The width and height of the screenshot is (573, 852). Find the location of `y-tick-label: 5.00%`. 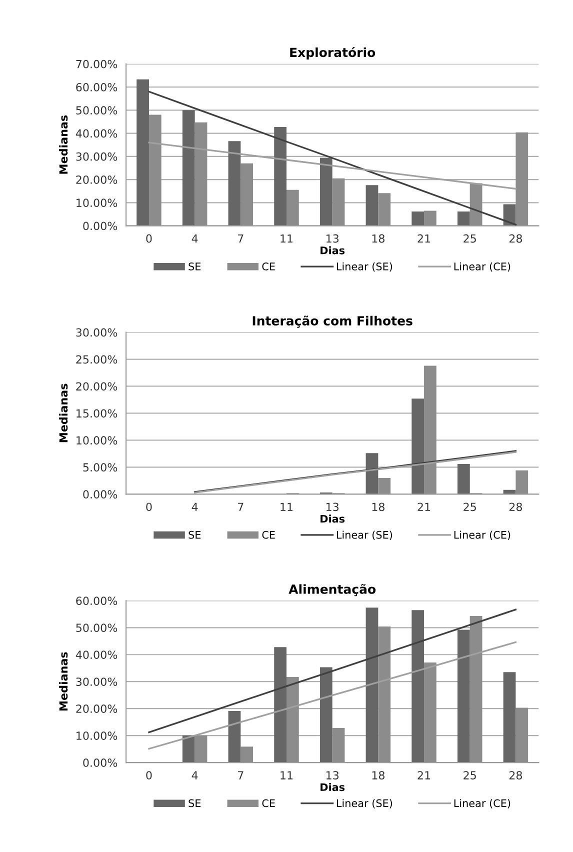

y-tick-label: 5.00% is located at coordinates (100, 467).